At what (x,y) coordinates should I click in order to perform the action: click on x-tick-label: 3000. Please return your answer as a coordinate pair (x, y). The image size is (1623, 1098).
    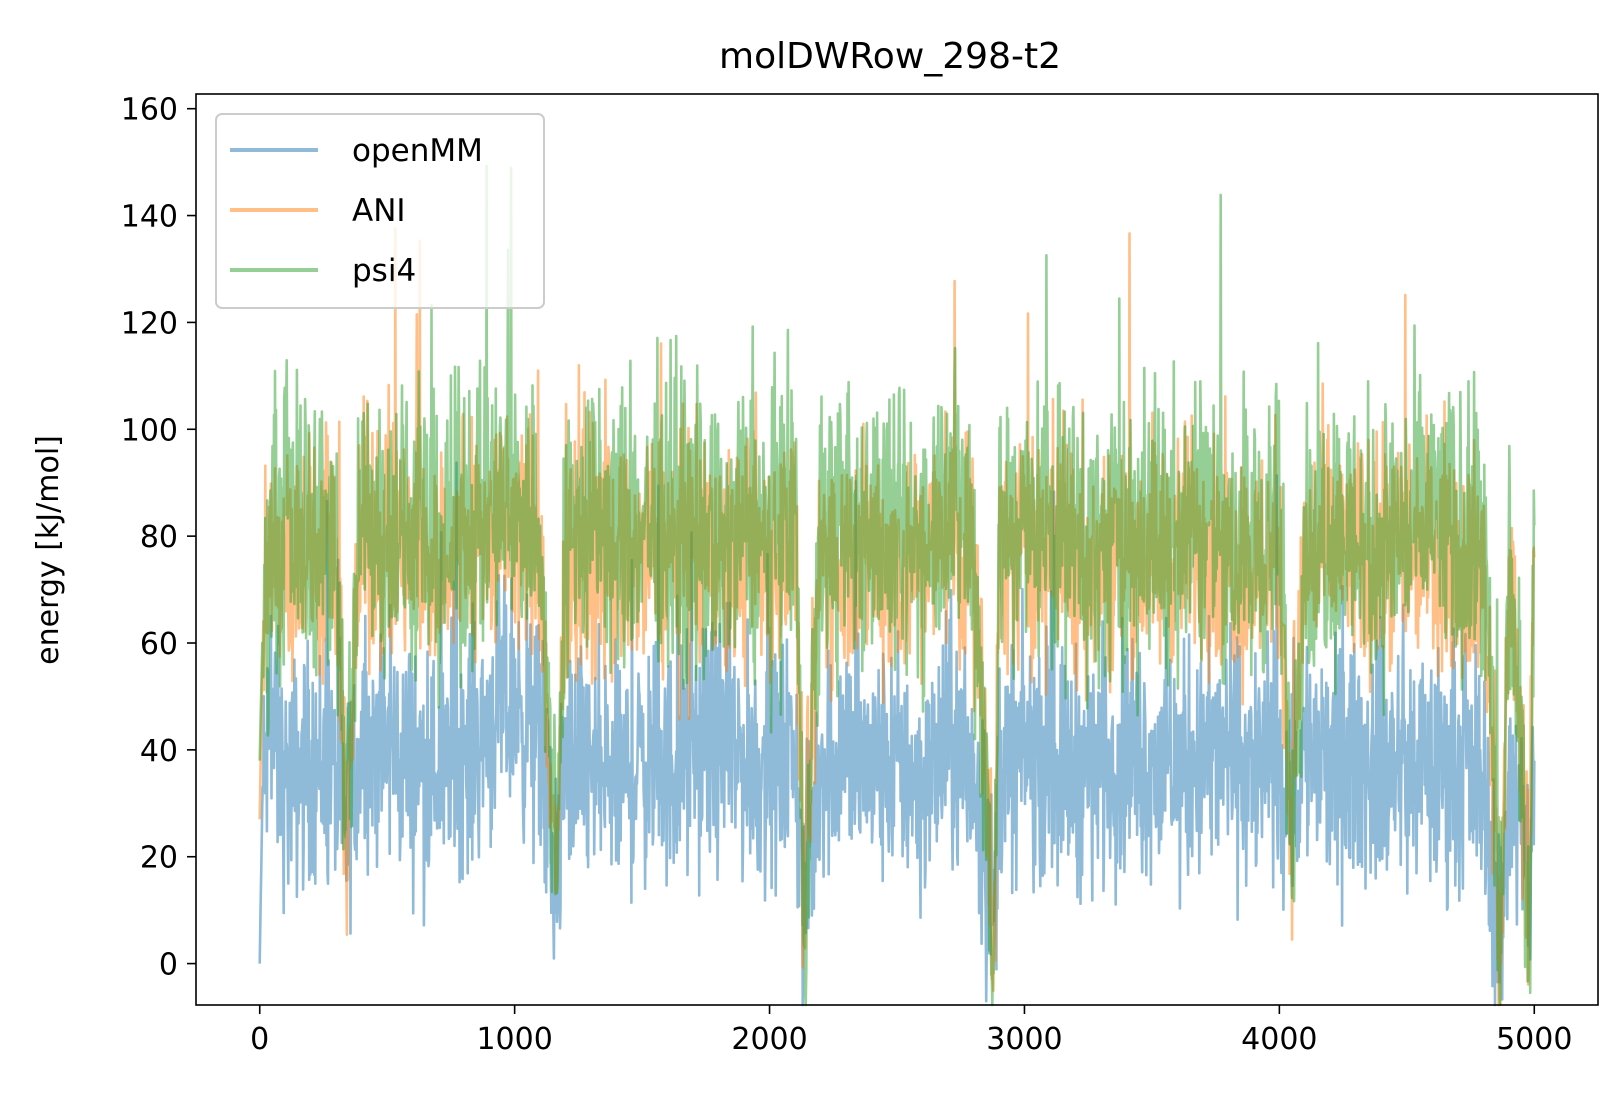
    Looking at the image, I should click on (1024, 1039).